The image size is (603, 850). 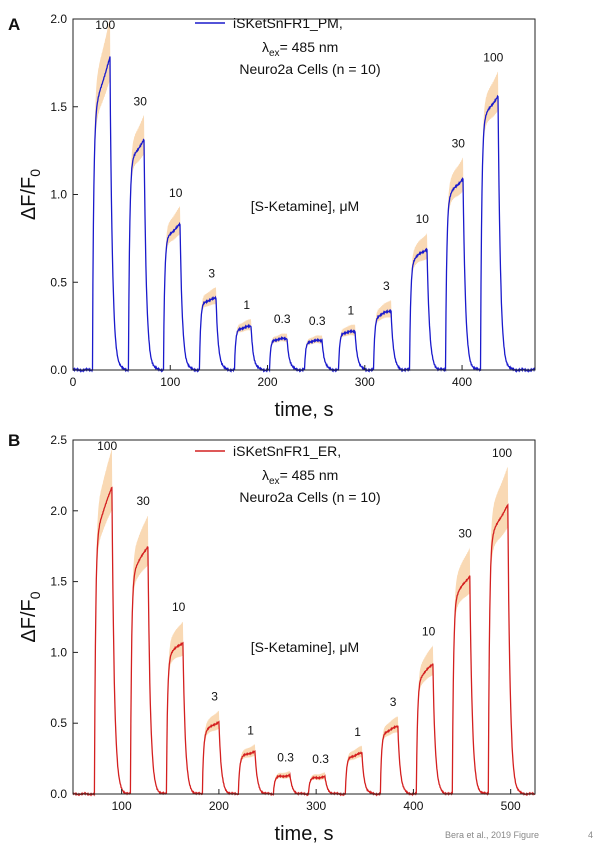 What do you see at coordinates (288, 23) in the screenshot?
I see `legend-label: iSKetSnFR1_PM,` at bounding box center [288, 23].